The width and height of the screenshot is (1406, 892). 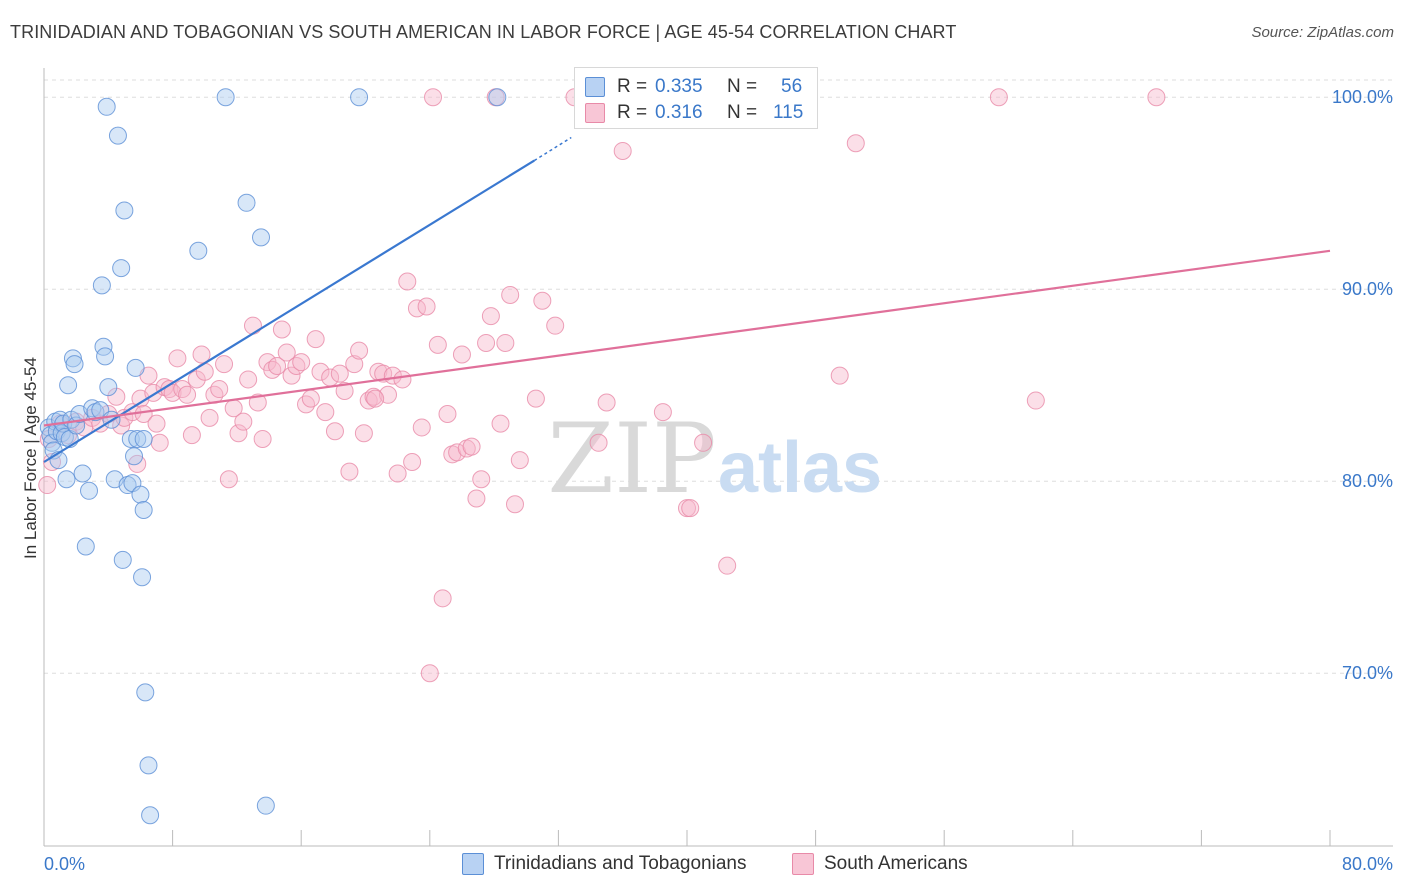 I want to click on source-credit: Source: ZipAtlas.com, so click(x=1322, y=32).